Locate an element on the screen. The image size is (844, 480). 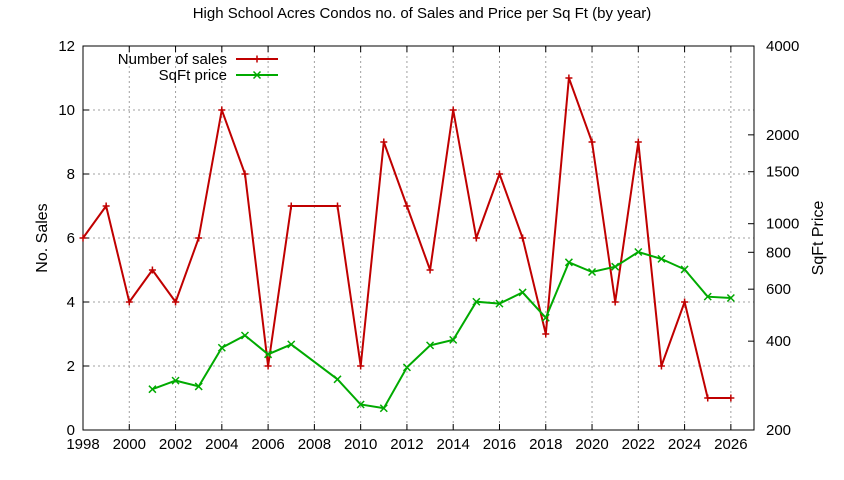
y-tick-label: 6 is located at coordinates (71, 238).